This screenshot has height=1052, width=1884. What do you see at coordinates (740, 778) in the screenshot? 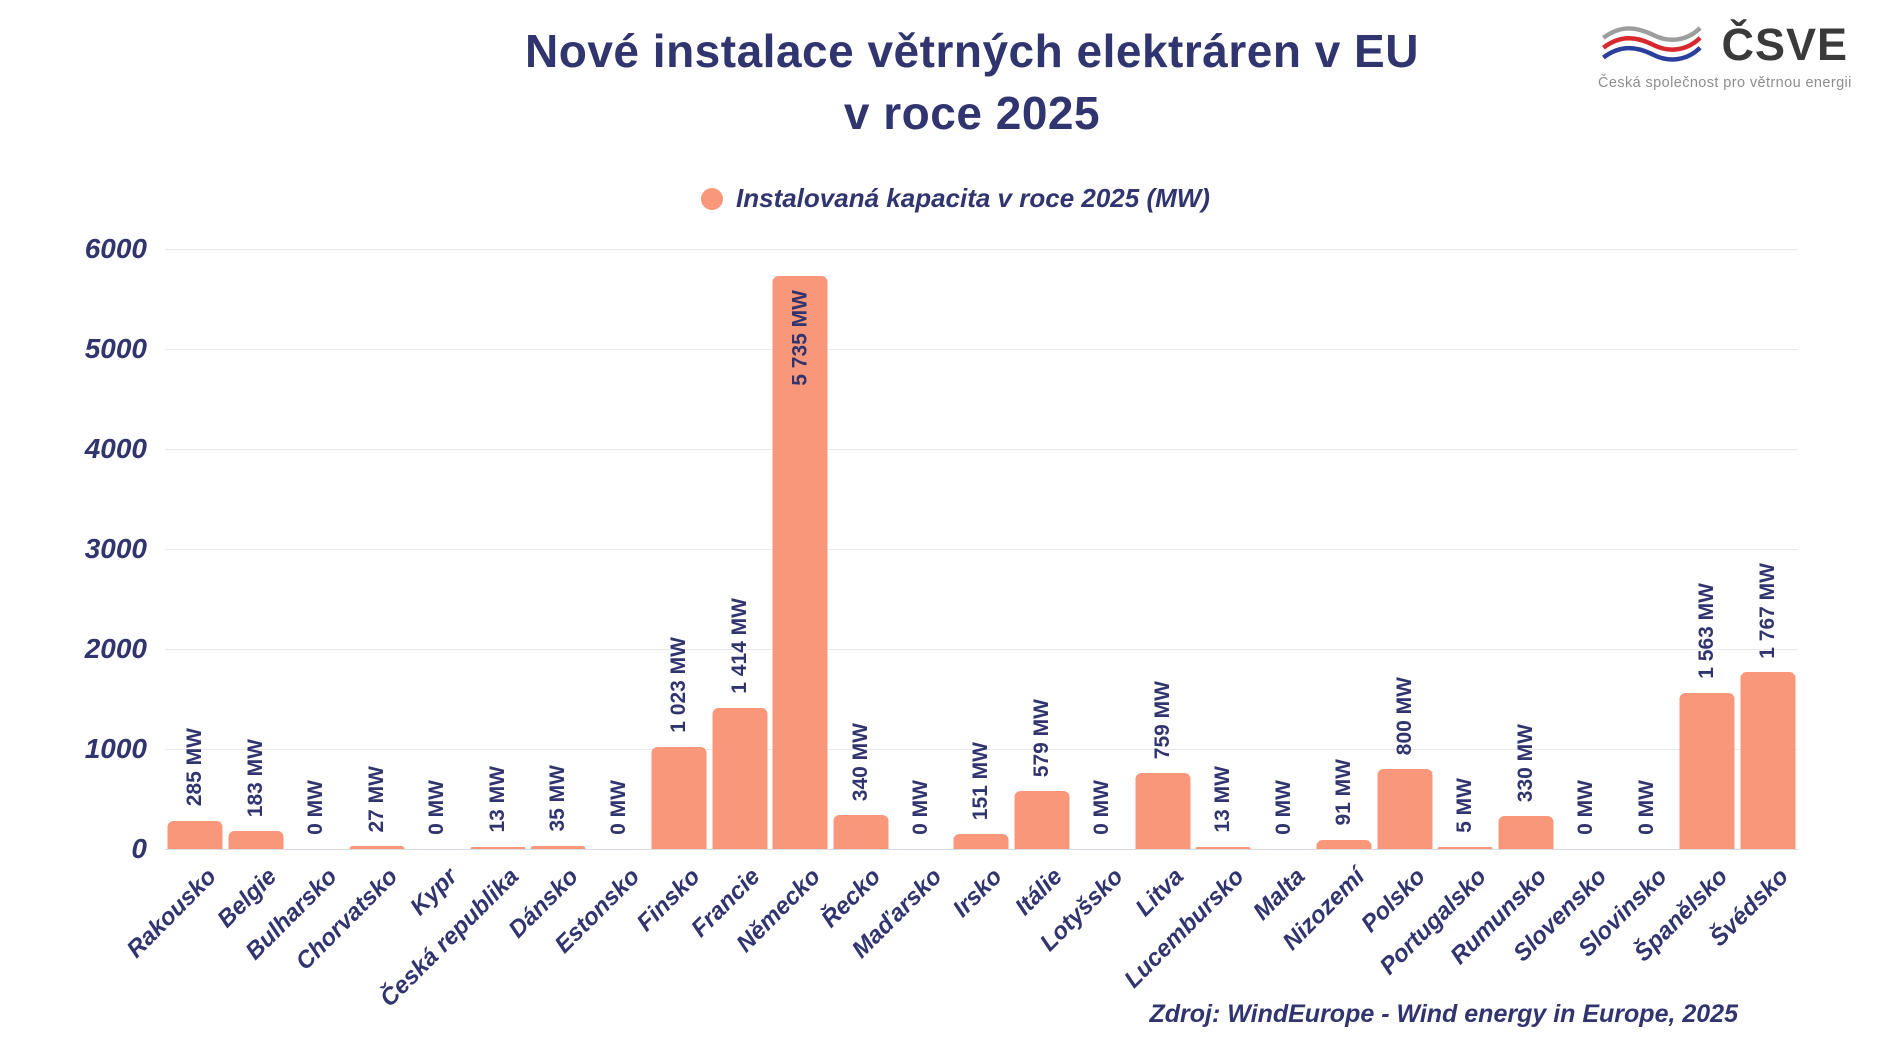
I see `bar-Francie` at bounding box center [740, 778].